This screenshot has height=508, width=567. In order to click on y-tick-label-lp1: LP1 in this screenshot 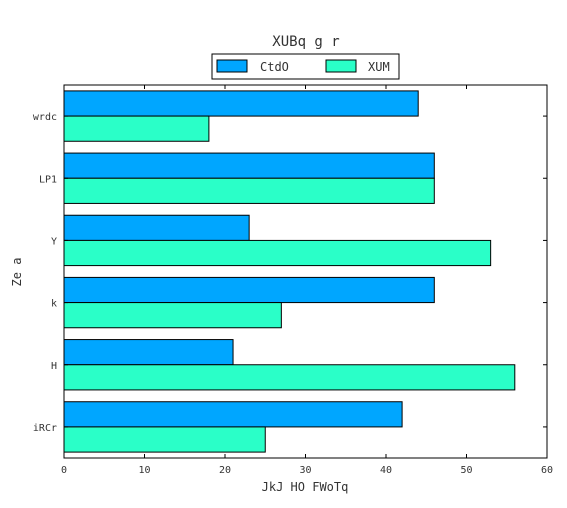, I will do `click(48, 179)`.